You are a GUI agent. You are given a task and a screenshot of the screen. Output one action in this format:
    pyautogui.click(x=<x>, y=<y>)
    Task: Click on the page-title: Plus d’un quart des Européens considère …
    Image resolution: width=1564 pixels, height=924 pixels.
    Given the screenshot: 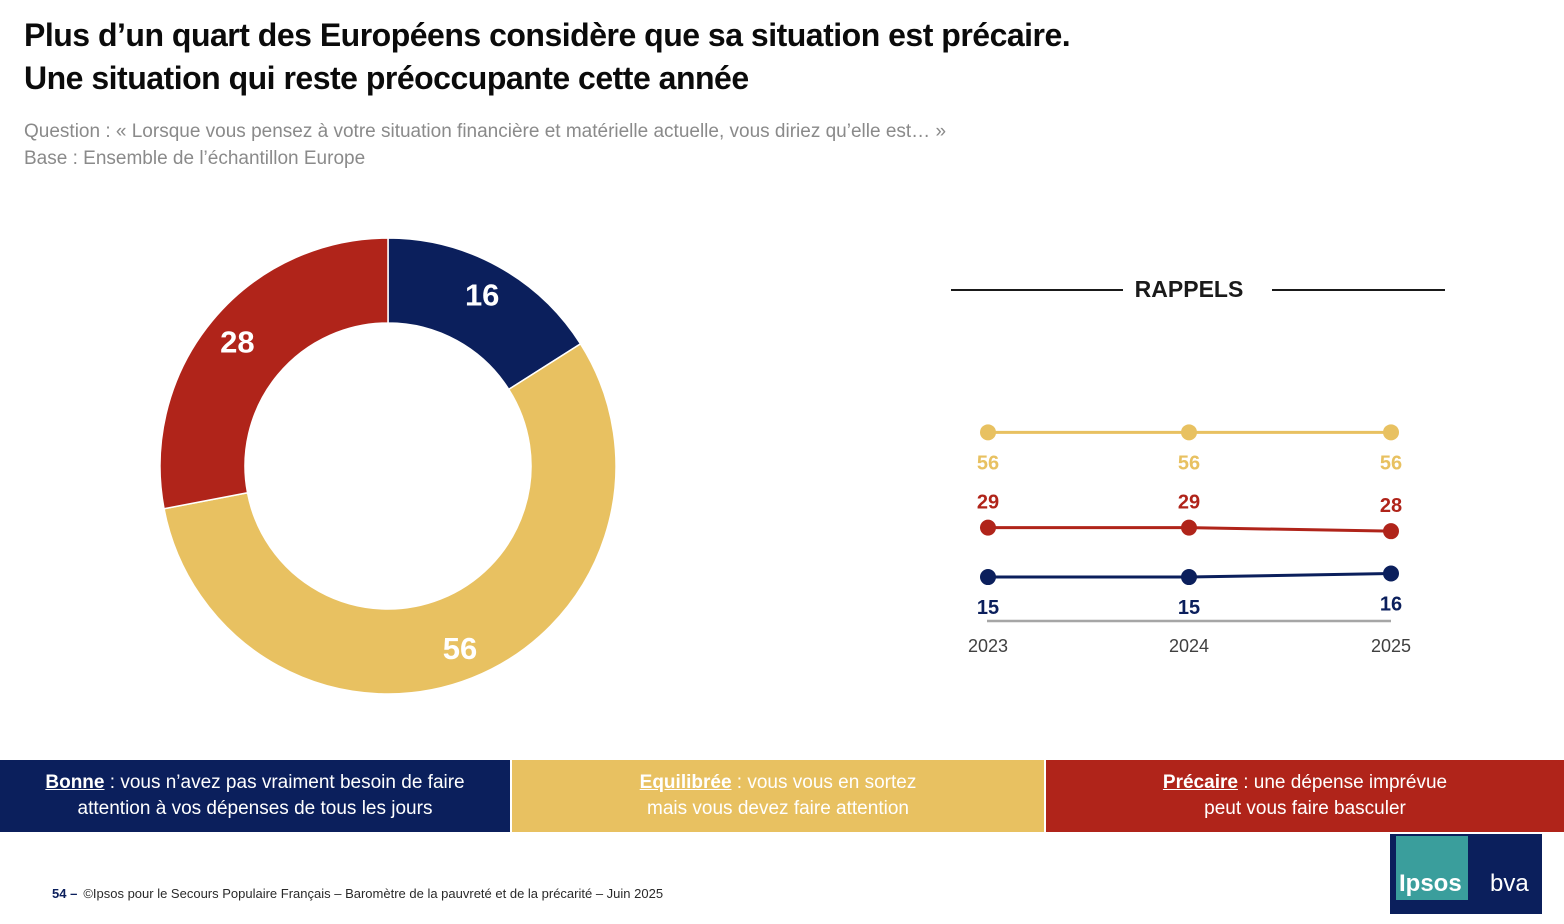 What is the action you would take?
    pyautogui.click(x=547, y=57)
    